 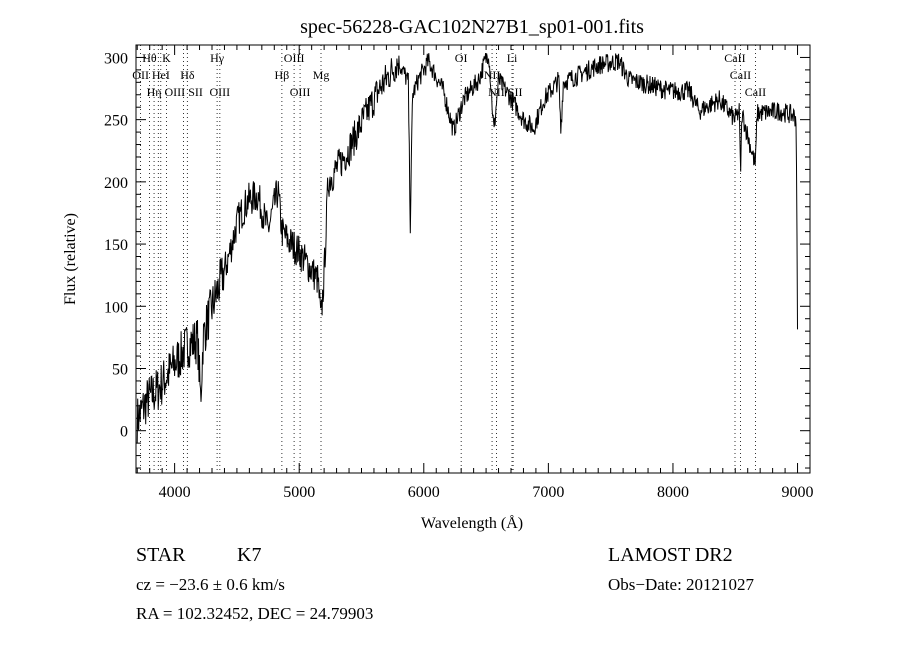 I want to click on line-marker-label: K, so click(x=166, y=58).